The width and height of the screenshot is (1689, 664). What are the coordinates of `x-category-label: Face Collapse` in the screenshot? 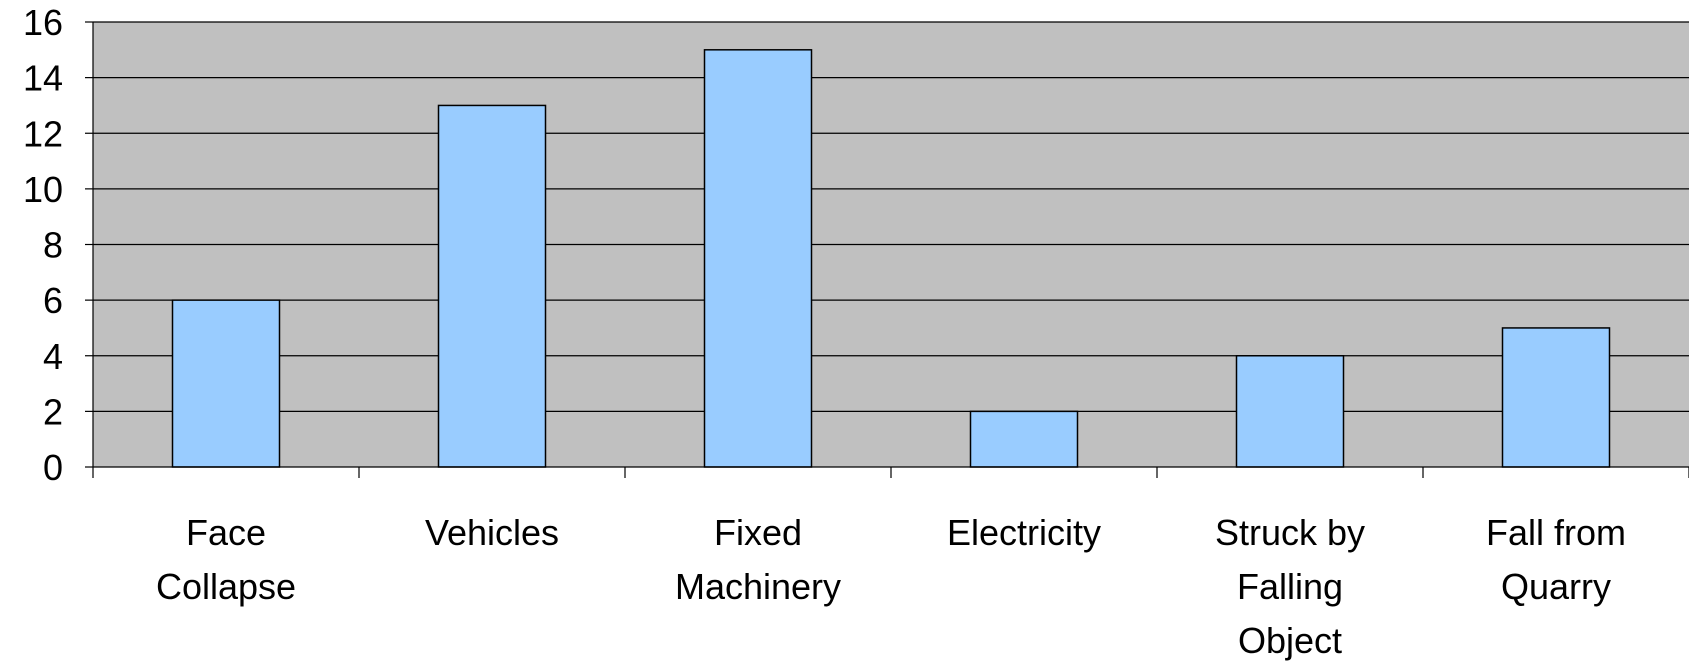 It's located at (226, 559).